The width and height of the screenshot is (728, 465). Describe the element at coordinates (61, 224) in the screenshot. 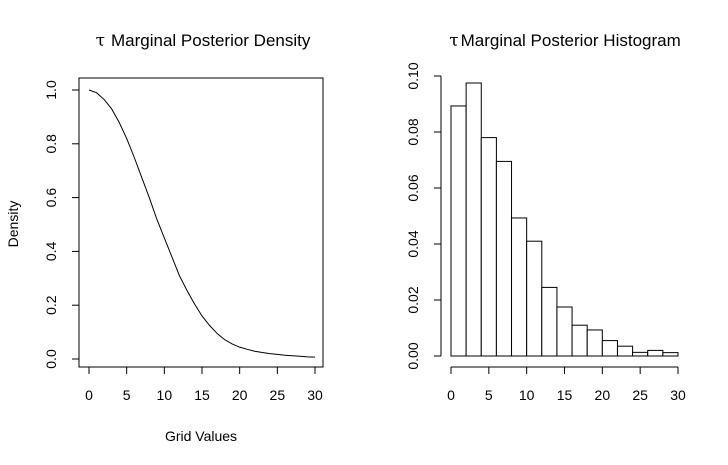

I see `density-y-axis: 0.0 0.2 0.4 0.6 0.8 1.0` at that location.